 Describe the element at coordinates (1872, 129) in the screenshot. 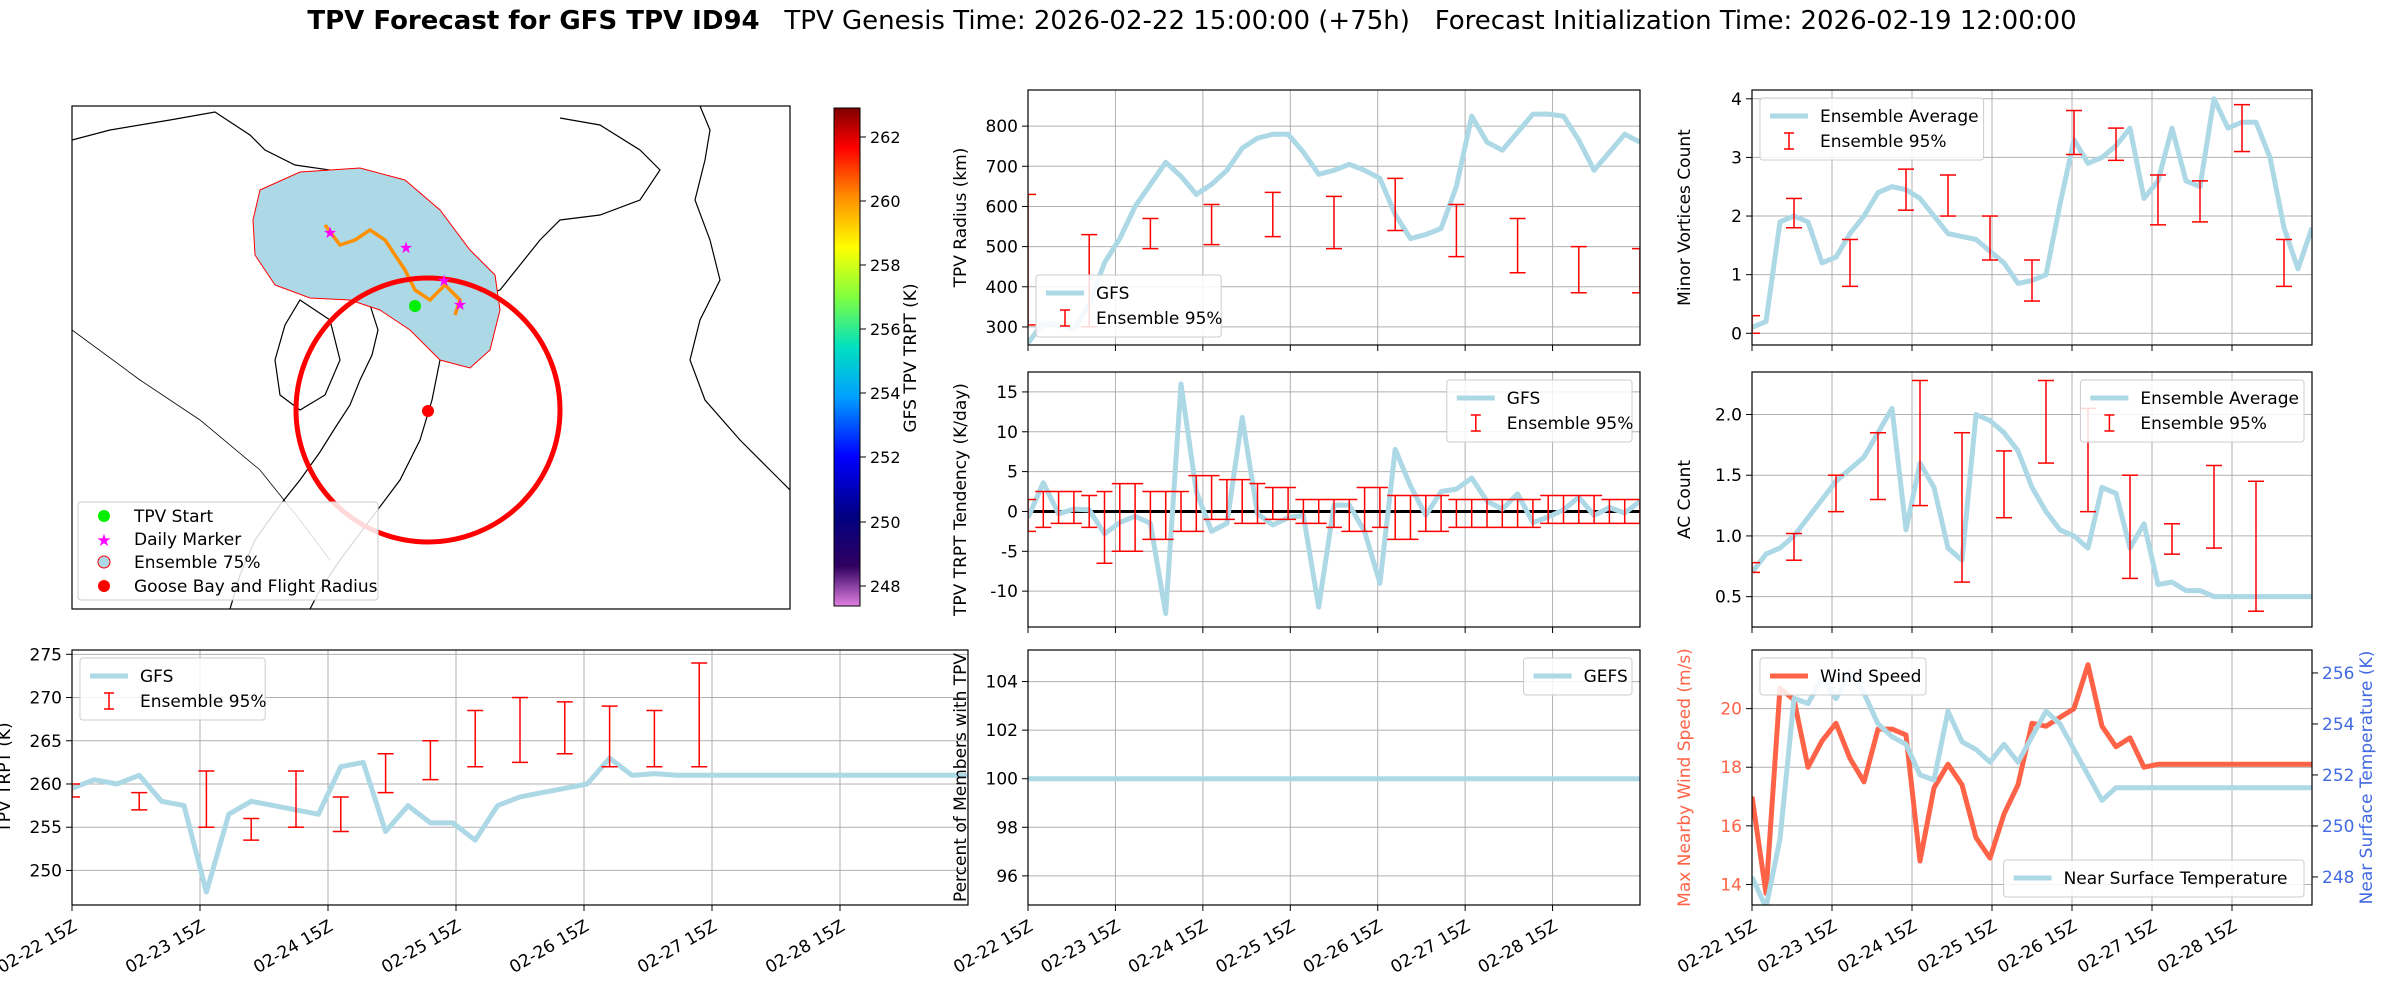

I see `legend-minor: Ensemble Average Ensemble 95%` at that location.